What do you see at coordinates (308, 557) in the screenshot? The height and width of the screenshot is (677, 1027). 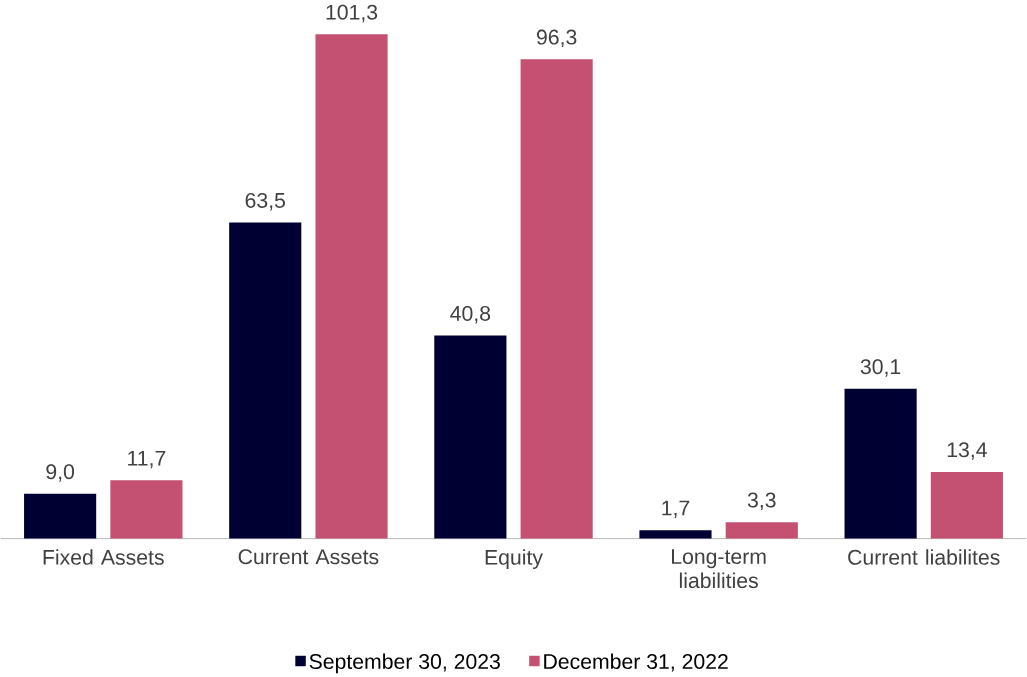 I see `x-tick-label: Current Assets` at bounding box center [308, 557].